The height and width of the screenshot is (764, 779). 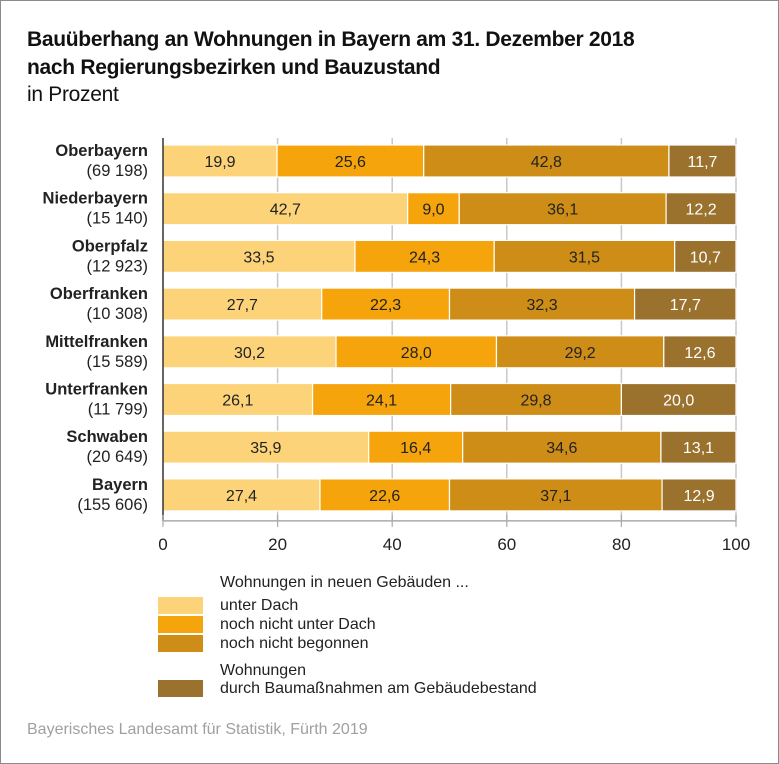 I want to click on data-label: 22,3, so click(x=385, y=305).